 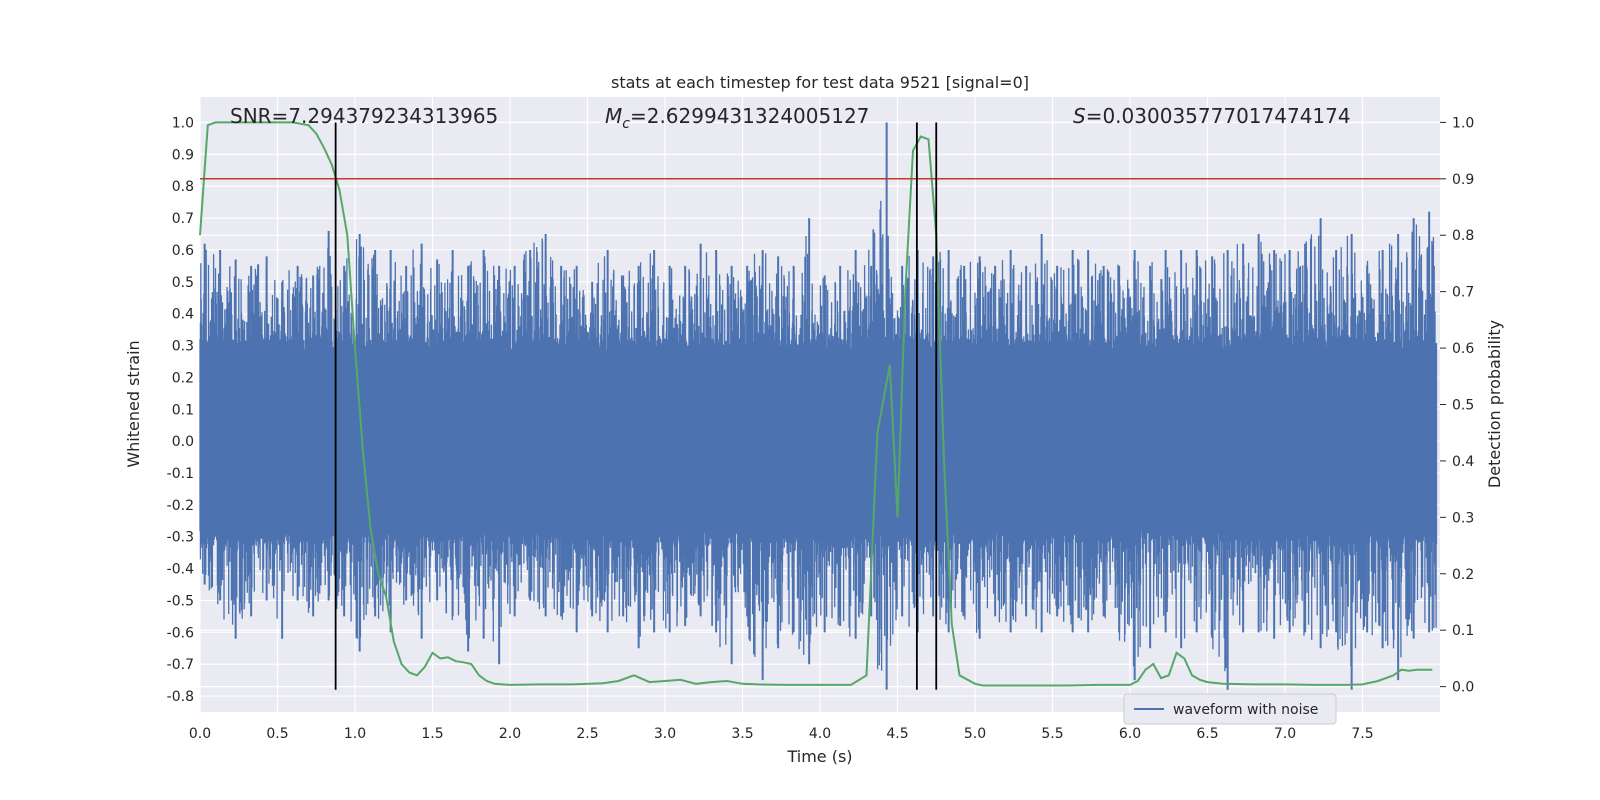 I want to click on x-tick-label: 1.0, so click(x=355, y=734).